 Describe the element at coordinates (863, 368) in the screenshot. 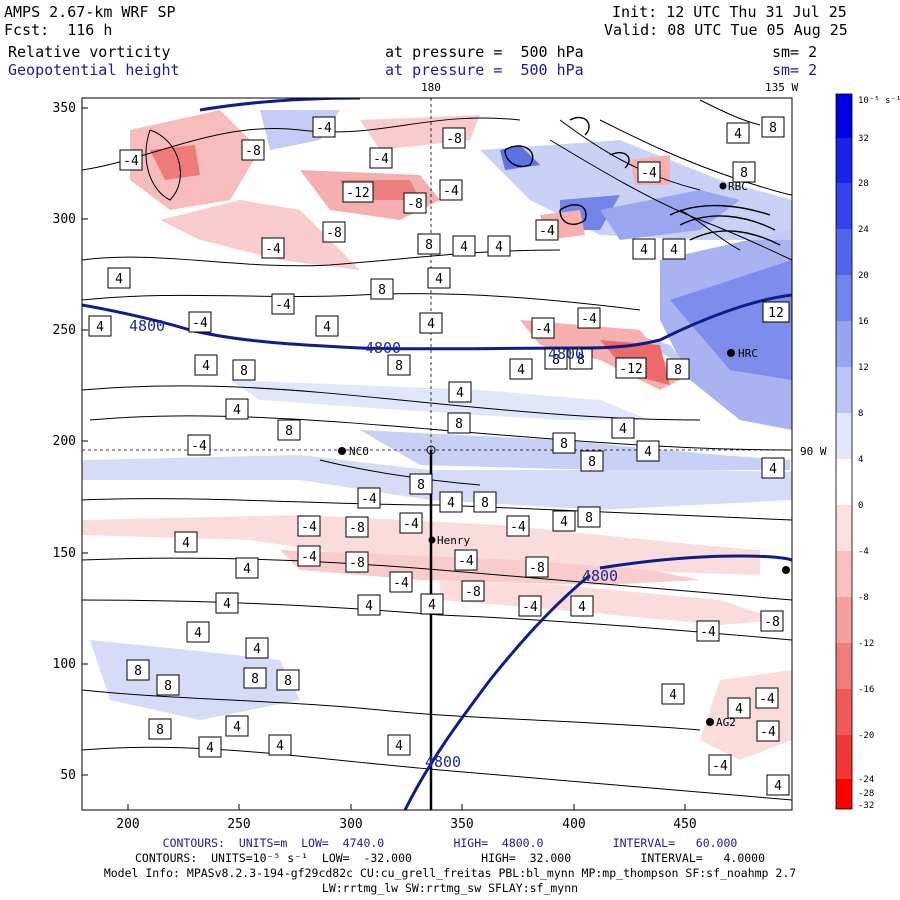

I see `colorbar-tick: 12` at that location.